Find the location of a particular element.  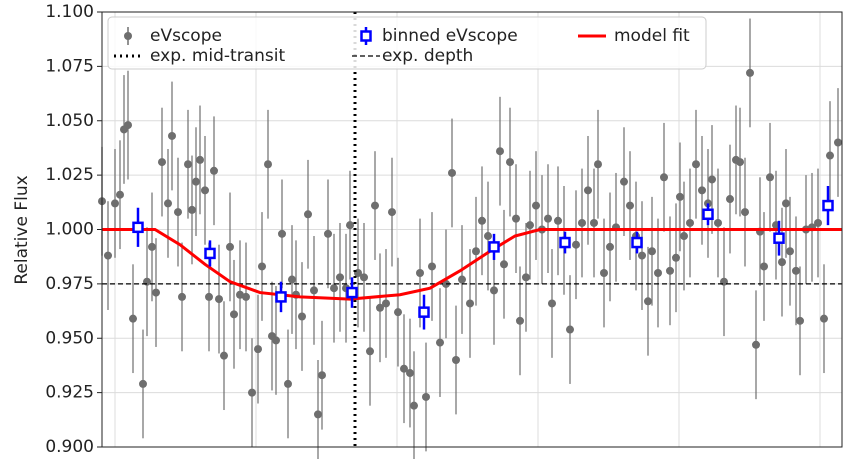

legend-label: model fit is located at coordinates (652, 36).